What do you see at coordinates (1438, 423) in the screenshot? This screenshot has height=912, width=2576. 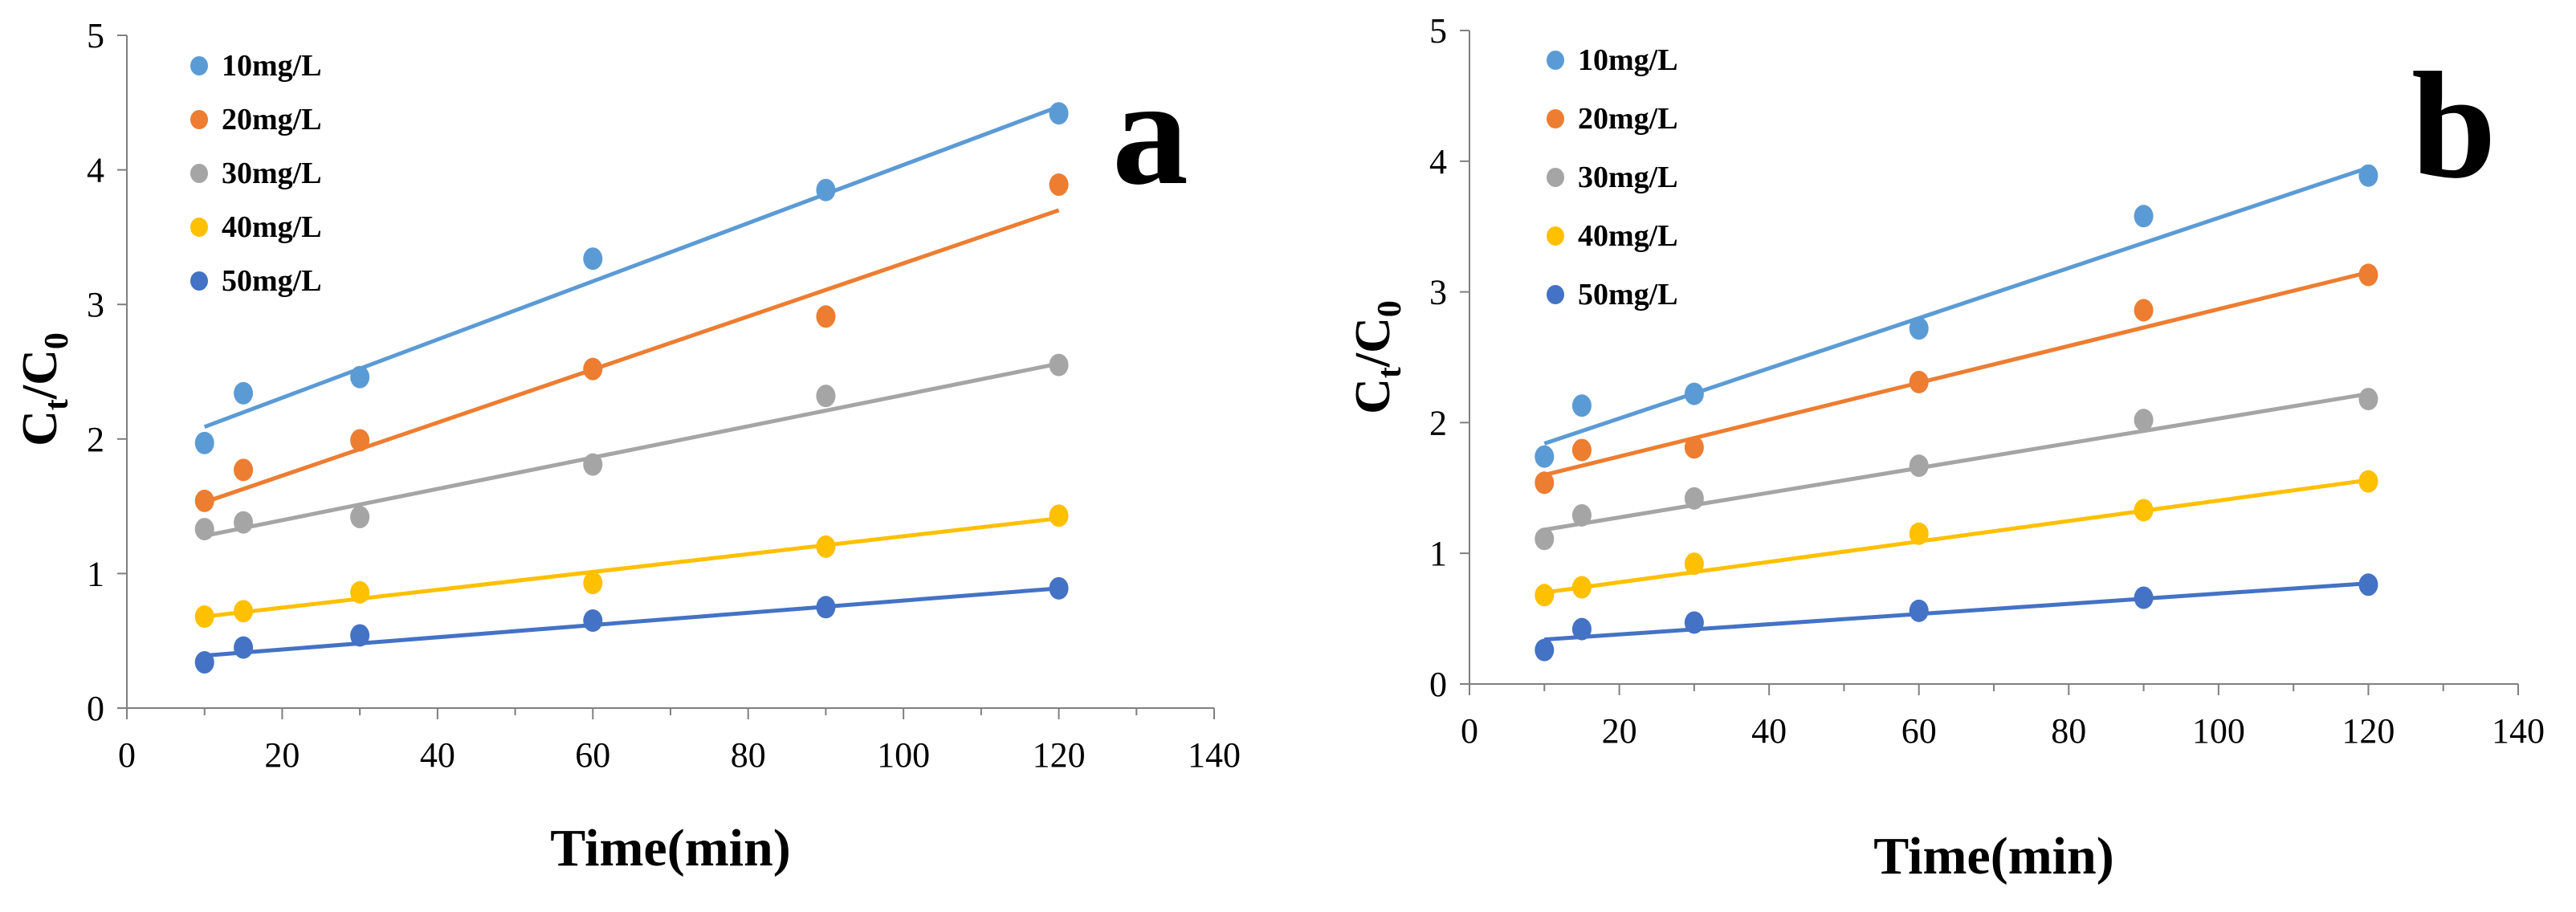 I see `y-tick-label: 2` at bounding box center [1438, 423].